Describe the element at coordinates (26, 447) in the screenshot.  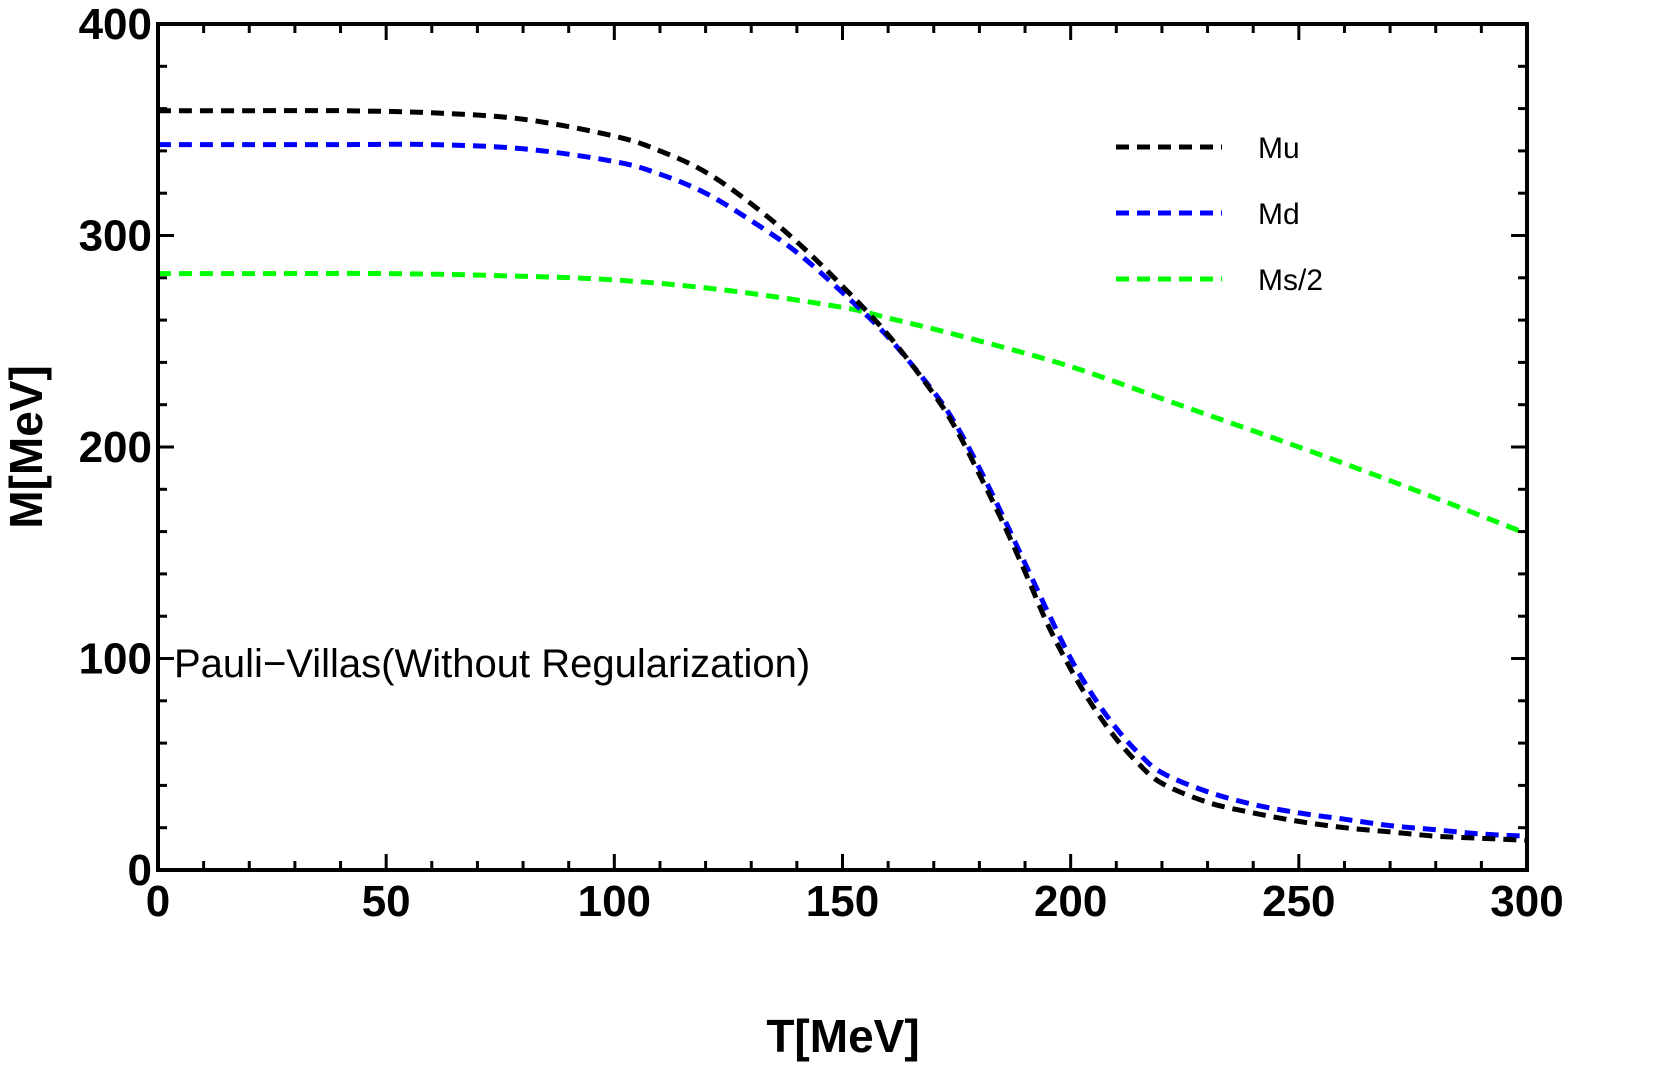
I see `y-axis-title: M[MeV]` at that location.